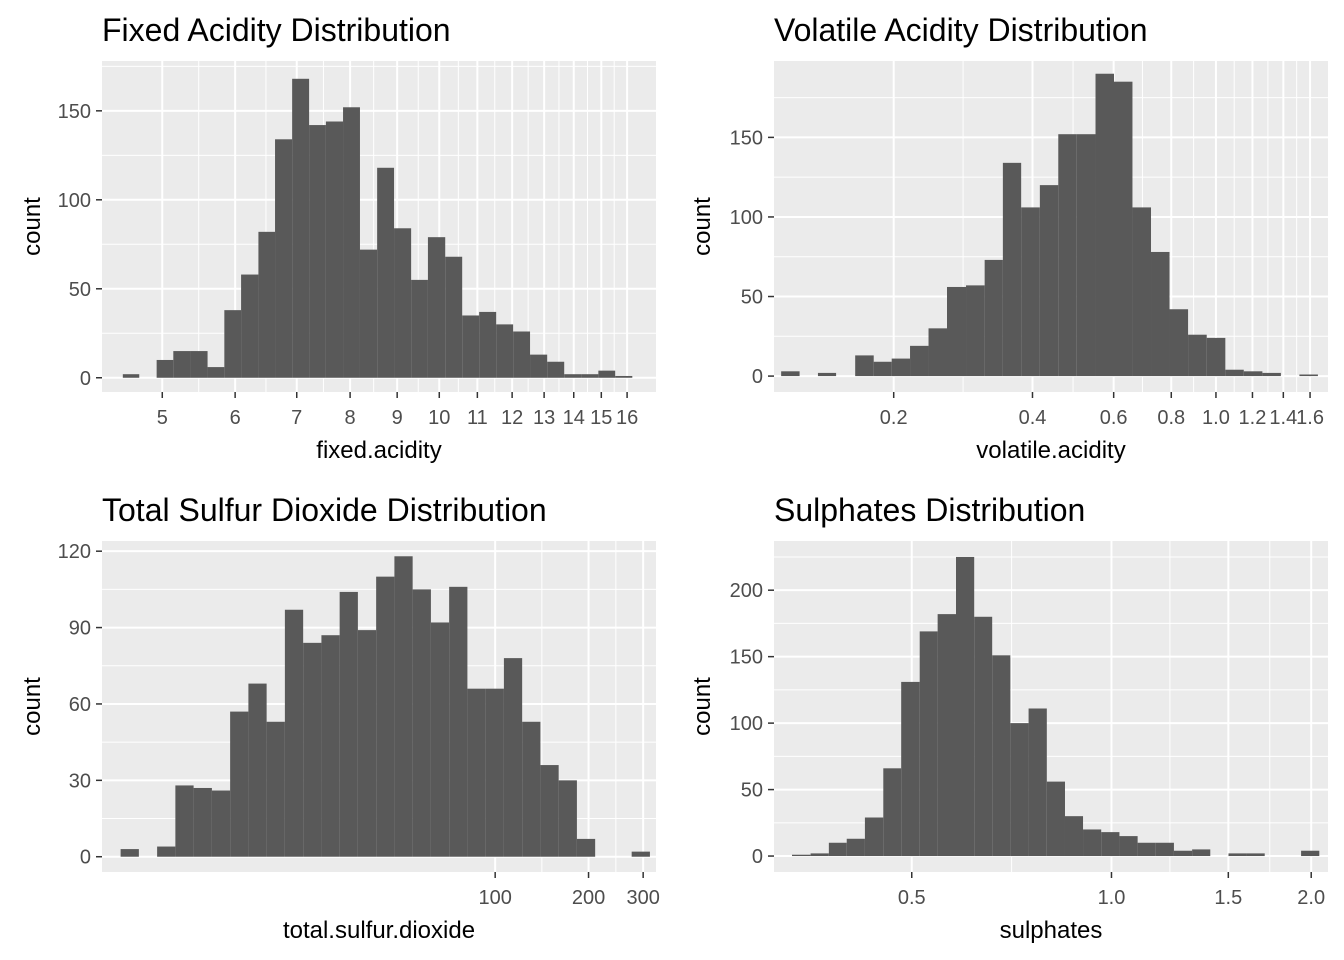  I want to click on y-tick-label: 30, so click(80, 781).